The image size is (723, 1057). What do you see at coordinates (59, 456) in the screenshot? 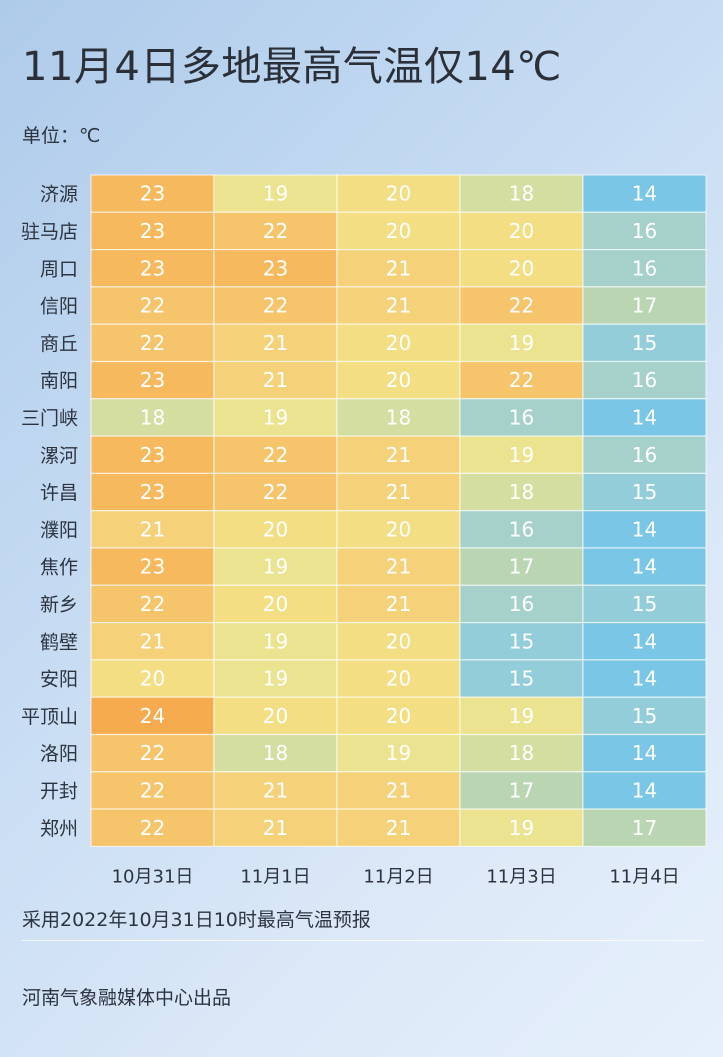
I see `row-label: 漯河` at bounding box center [59, 456].